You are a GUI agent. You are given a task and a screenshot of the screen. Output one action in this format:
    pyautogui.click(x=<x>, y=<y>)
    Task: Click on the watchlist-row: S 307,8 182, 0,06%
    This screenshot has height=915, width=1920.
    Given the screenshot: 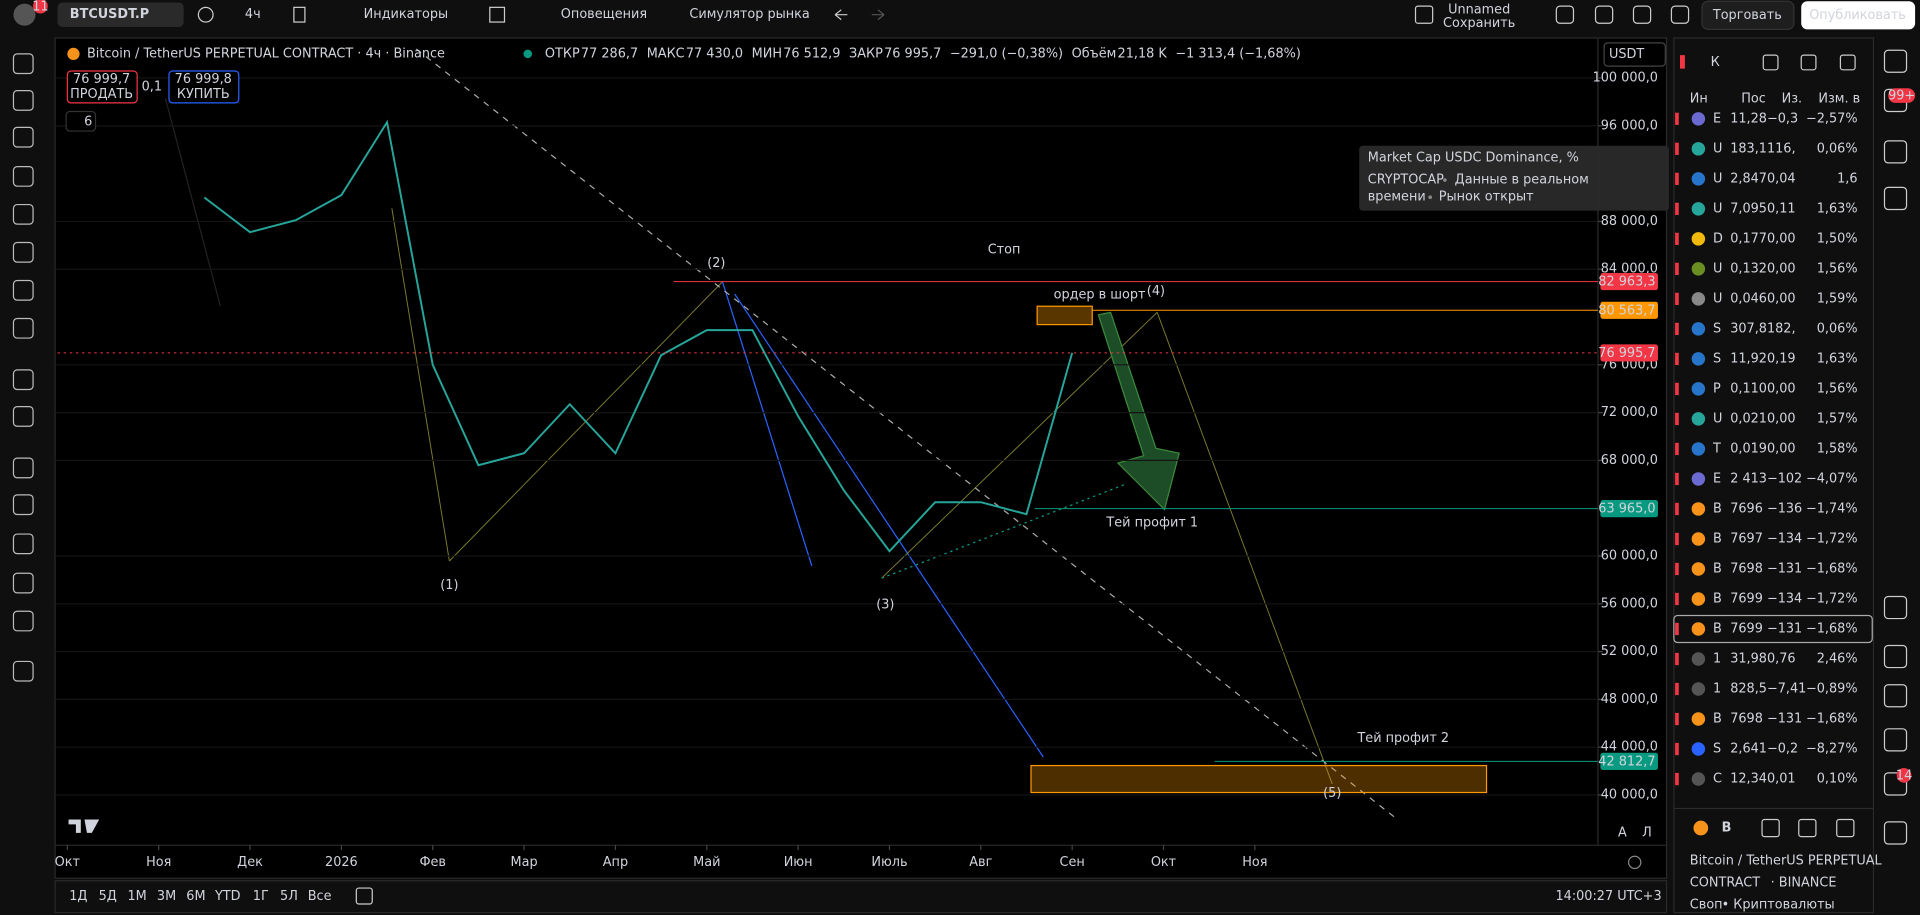 What is the action you would take?
    pyautogui.click(x=1766, y=328)
    